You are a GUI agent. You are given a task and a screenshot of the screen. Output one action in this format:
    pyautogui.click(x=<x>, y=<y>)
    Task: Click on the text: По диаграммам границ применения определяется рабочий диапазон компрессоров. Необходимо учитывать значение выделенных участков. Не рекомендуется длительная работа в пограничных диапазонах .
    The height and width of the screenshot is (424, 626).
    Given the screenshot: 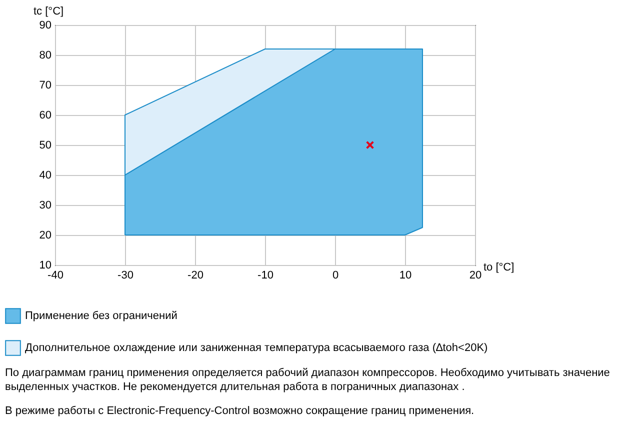 What is the action you would take?
    pyautogui.click(x=308, y=380)
    